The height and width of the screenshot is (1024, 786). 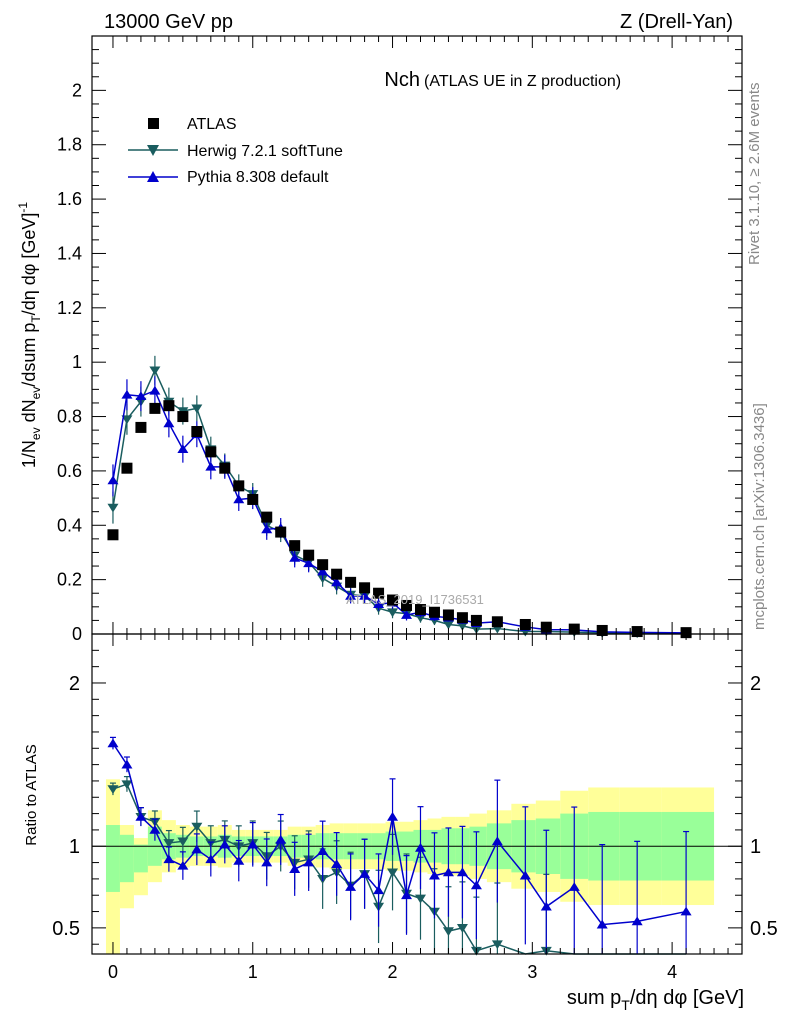 What do you see at coordinates (69, 308) in the screenshot?
I see `y-tick-label-top-1.2: 1.2` at bounding box center [69, 308].